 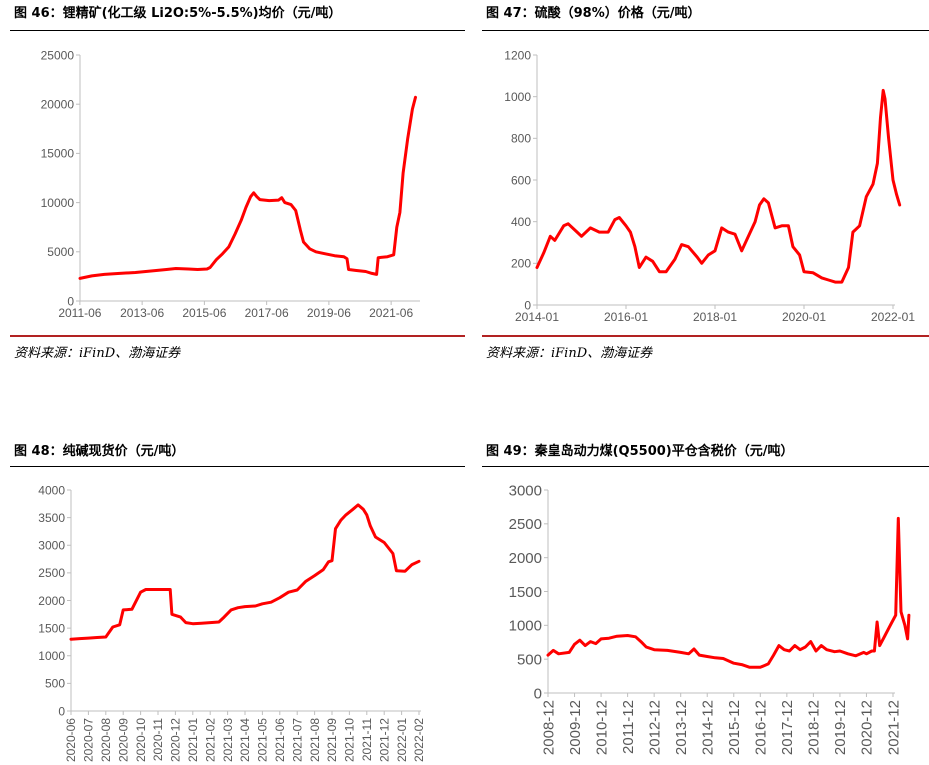 What do you see at coordinates (814, 727) in the screenshot?
I see `x-tick-label: 2018-12` at bounding box center [814, 727].